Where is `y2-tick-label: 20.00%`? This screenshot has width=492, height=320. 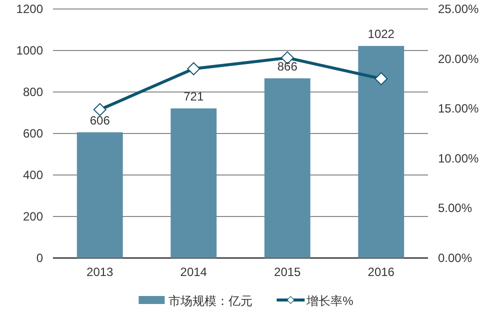
y2-tick-label: 20.00% is located at coordinates (459, 59).